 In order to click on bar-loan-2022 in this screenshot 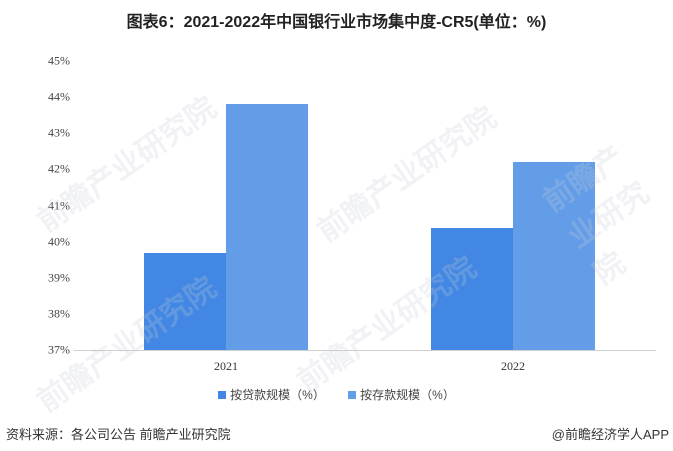, I will do `click(472, 288)`.